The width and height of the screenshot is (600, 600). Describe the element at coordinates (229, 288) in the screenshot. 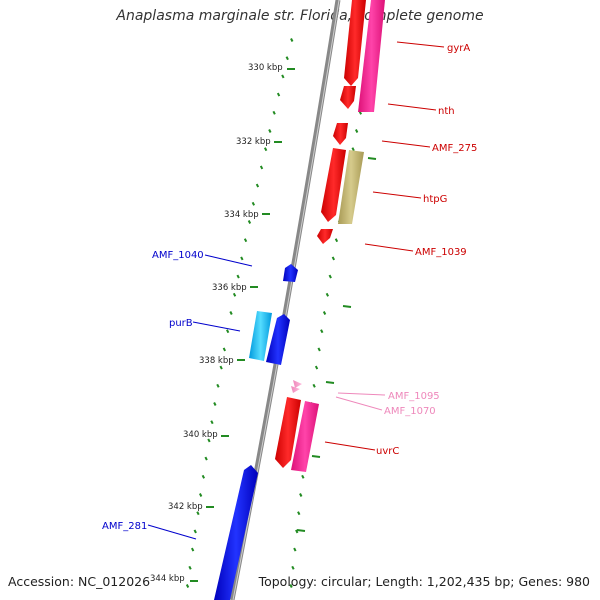

I see `tick-label: 336 kbp` at that location.